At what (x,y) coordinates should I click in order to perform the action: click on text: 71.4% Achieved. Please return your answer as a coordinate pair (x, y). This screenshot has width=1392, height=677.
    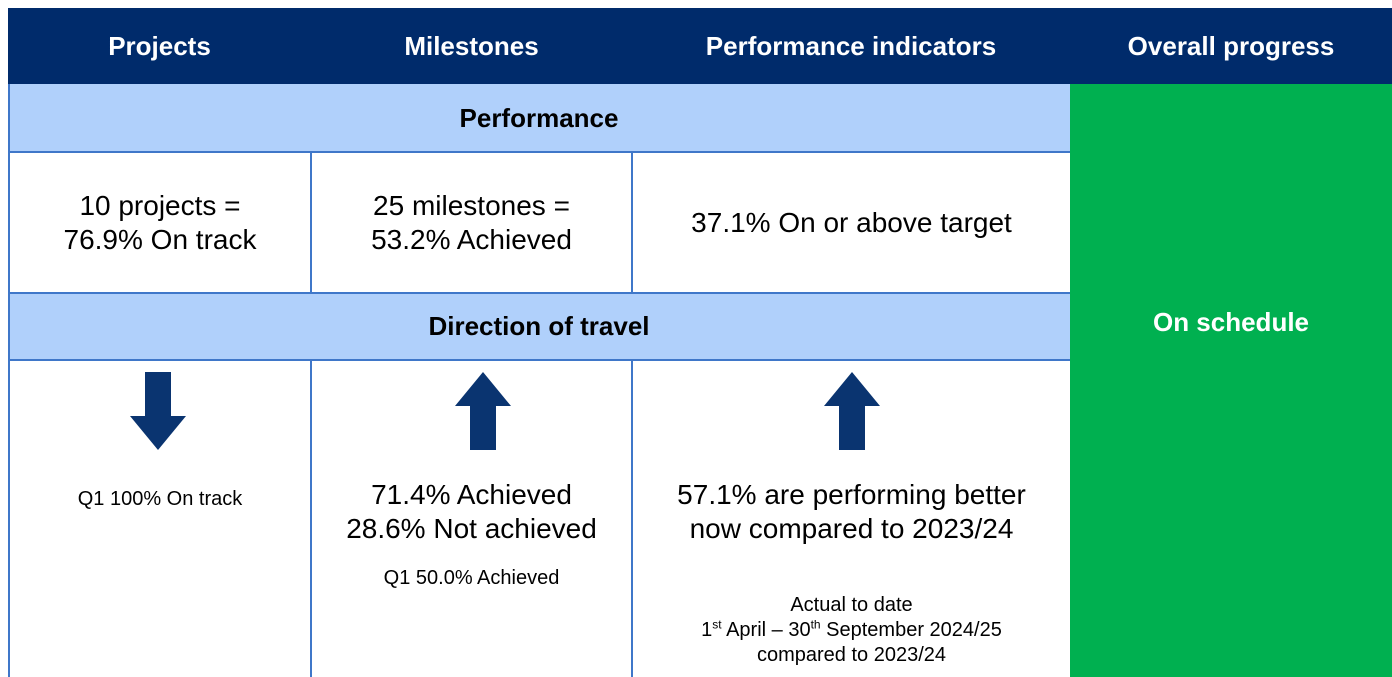
    Looking at the image, I should click on (471, 494).